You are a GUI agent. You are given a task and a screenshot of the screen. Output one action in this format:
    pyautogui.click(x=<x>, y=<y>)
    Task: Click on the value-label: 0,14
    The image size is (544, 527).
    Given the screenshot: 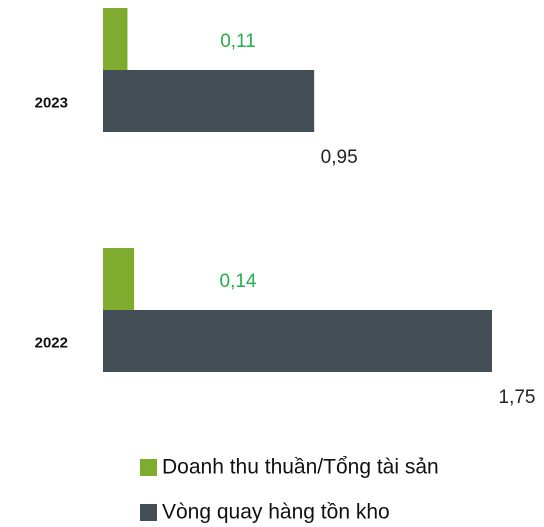 What is the action you would take?
    pyautogui.click(x=238, y=281)
    